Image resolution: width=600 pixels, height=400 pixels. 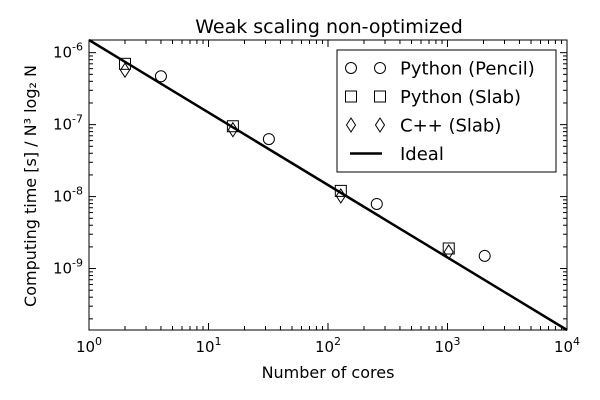 I want to click on legend-label: Python (Slab), so click(x=460, y=97).